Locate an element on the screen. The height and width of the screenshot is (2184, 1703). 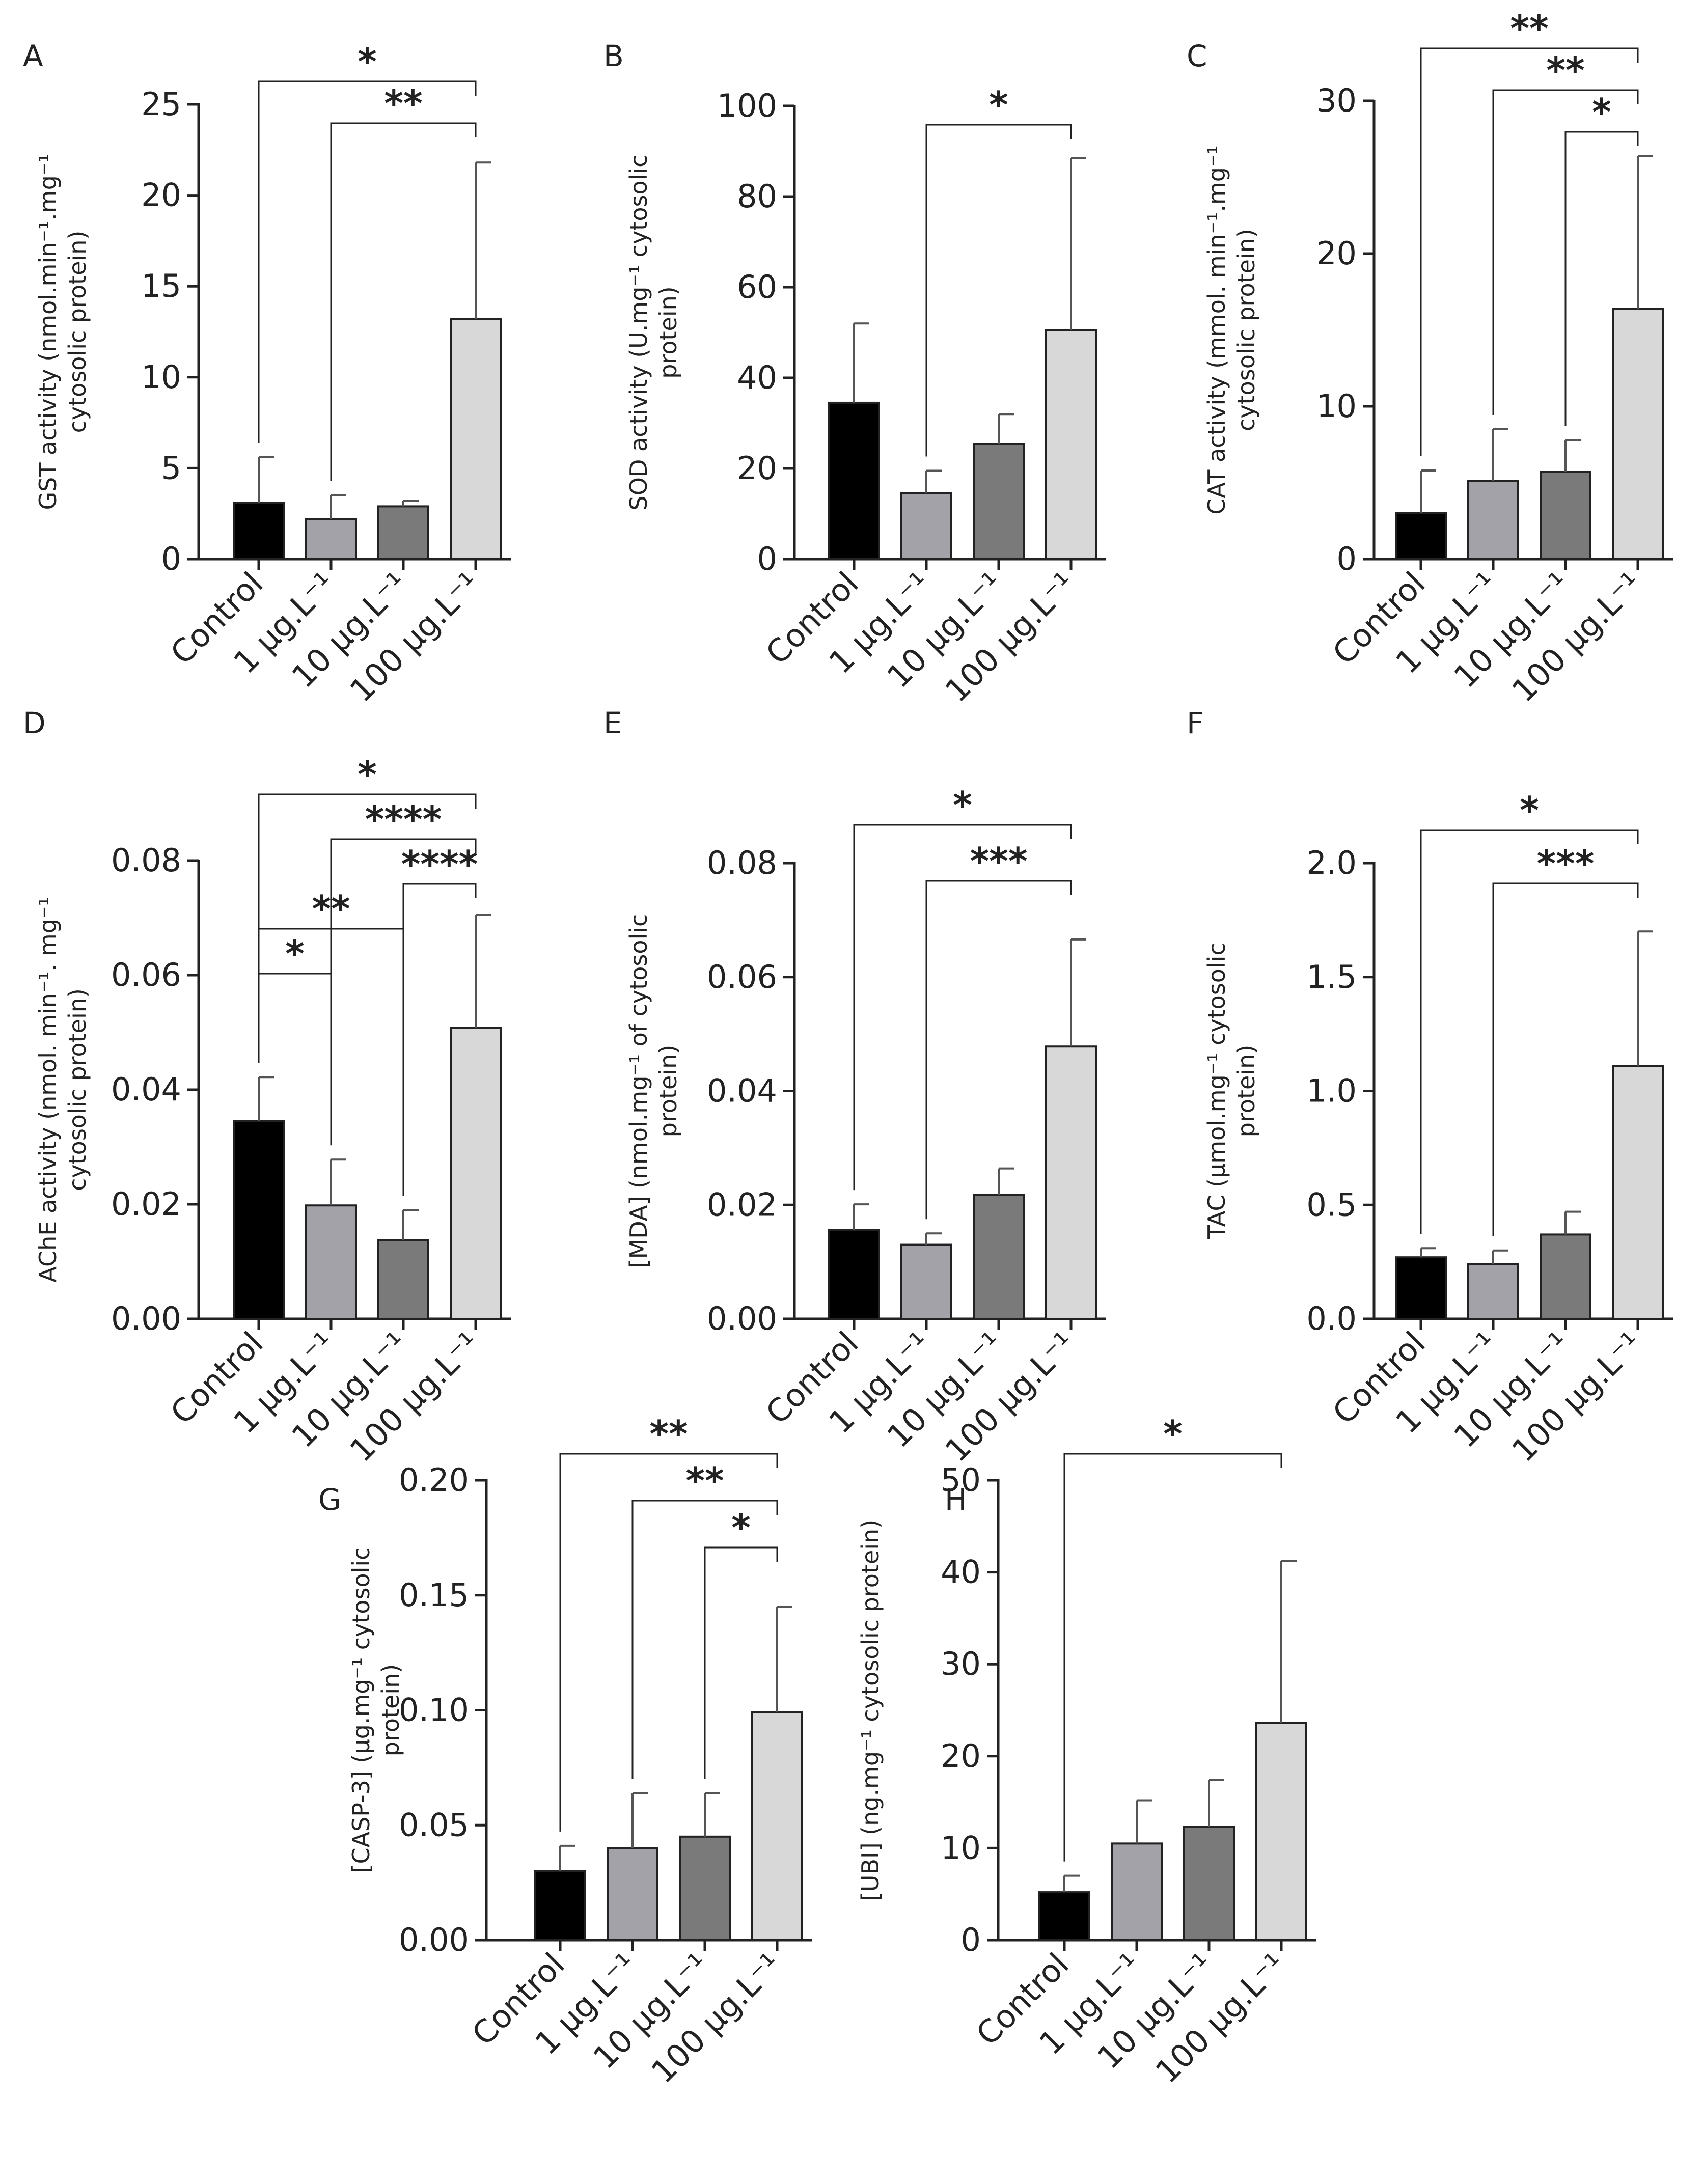
y-tick-label: 40 is located at coordinates (757, 377).